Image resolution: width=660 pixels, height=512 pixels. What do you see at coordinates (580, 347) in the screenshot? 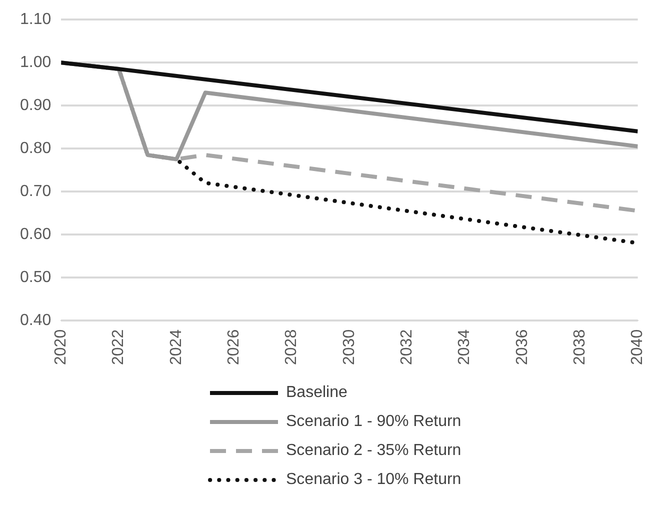
I see `x-tick-label: 2038` at bounding box center [580, 347].